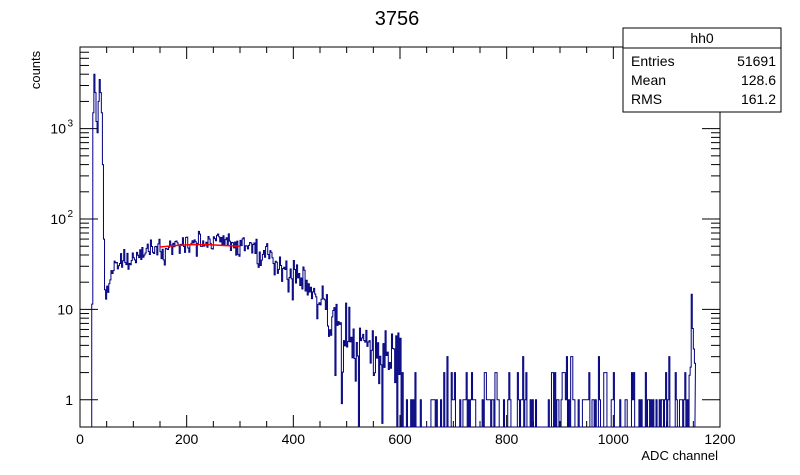  Describe the element at coordinates (80, 439) in the screenshot. I see `x-tick-label: 0` at that location.